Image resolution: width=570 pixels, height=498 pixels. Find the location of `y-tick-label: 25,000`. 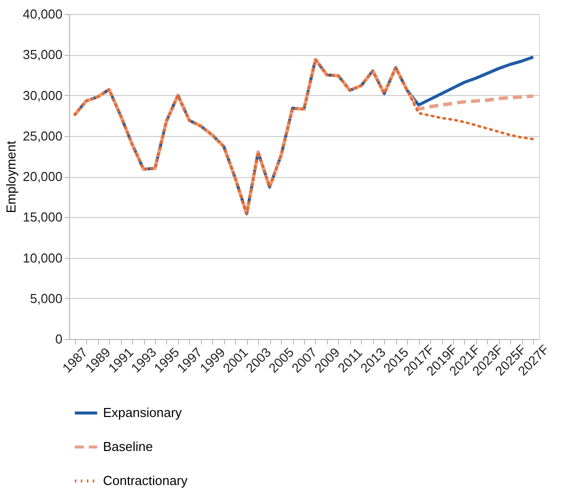

y-tick-label: 25,000 is located at coordinates (42, 136).